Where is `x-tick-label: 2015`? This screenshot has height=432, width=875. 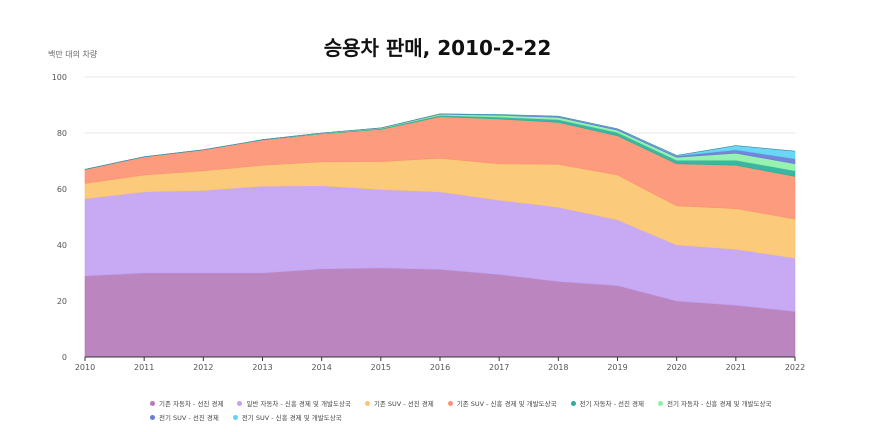 x-tick-label: 2015 is located at coordinates (381, 367).